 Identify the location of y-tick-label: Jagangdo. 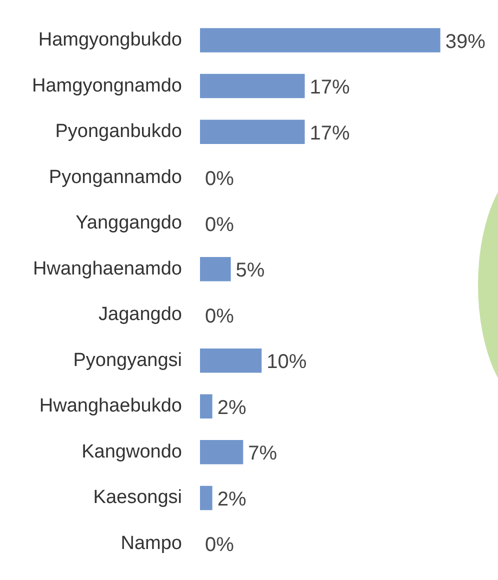
(140, 315).